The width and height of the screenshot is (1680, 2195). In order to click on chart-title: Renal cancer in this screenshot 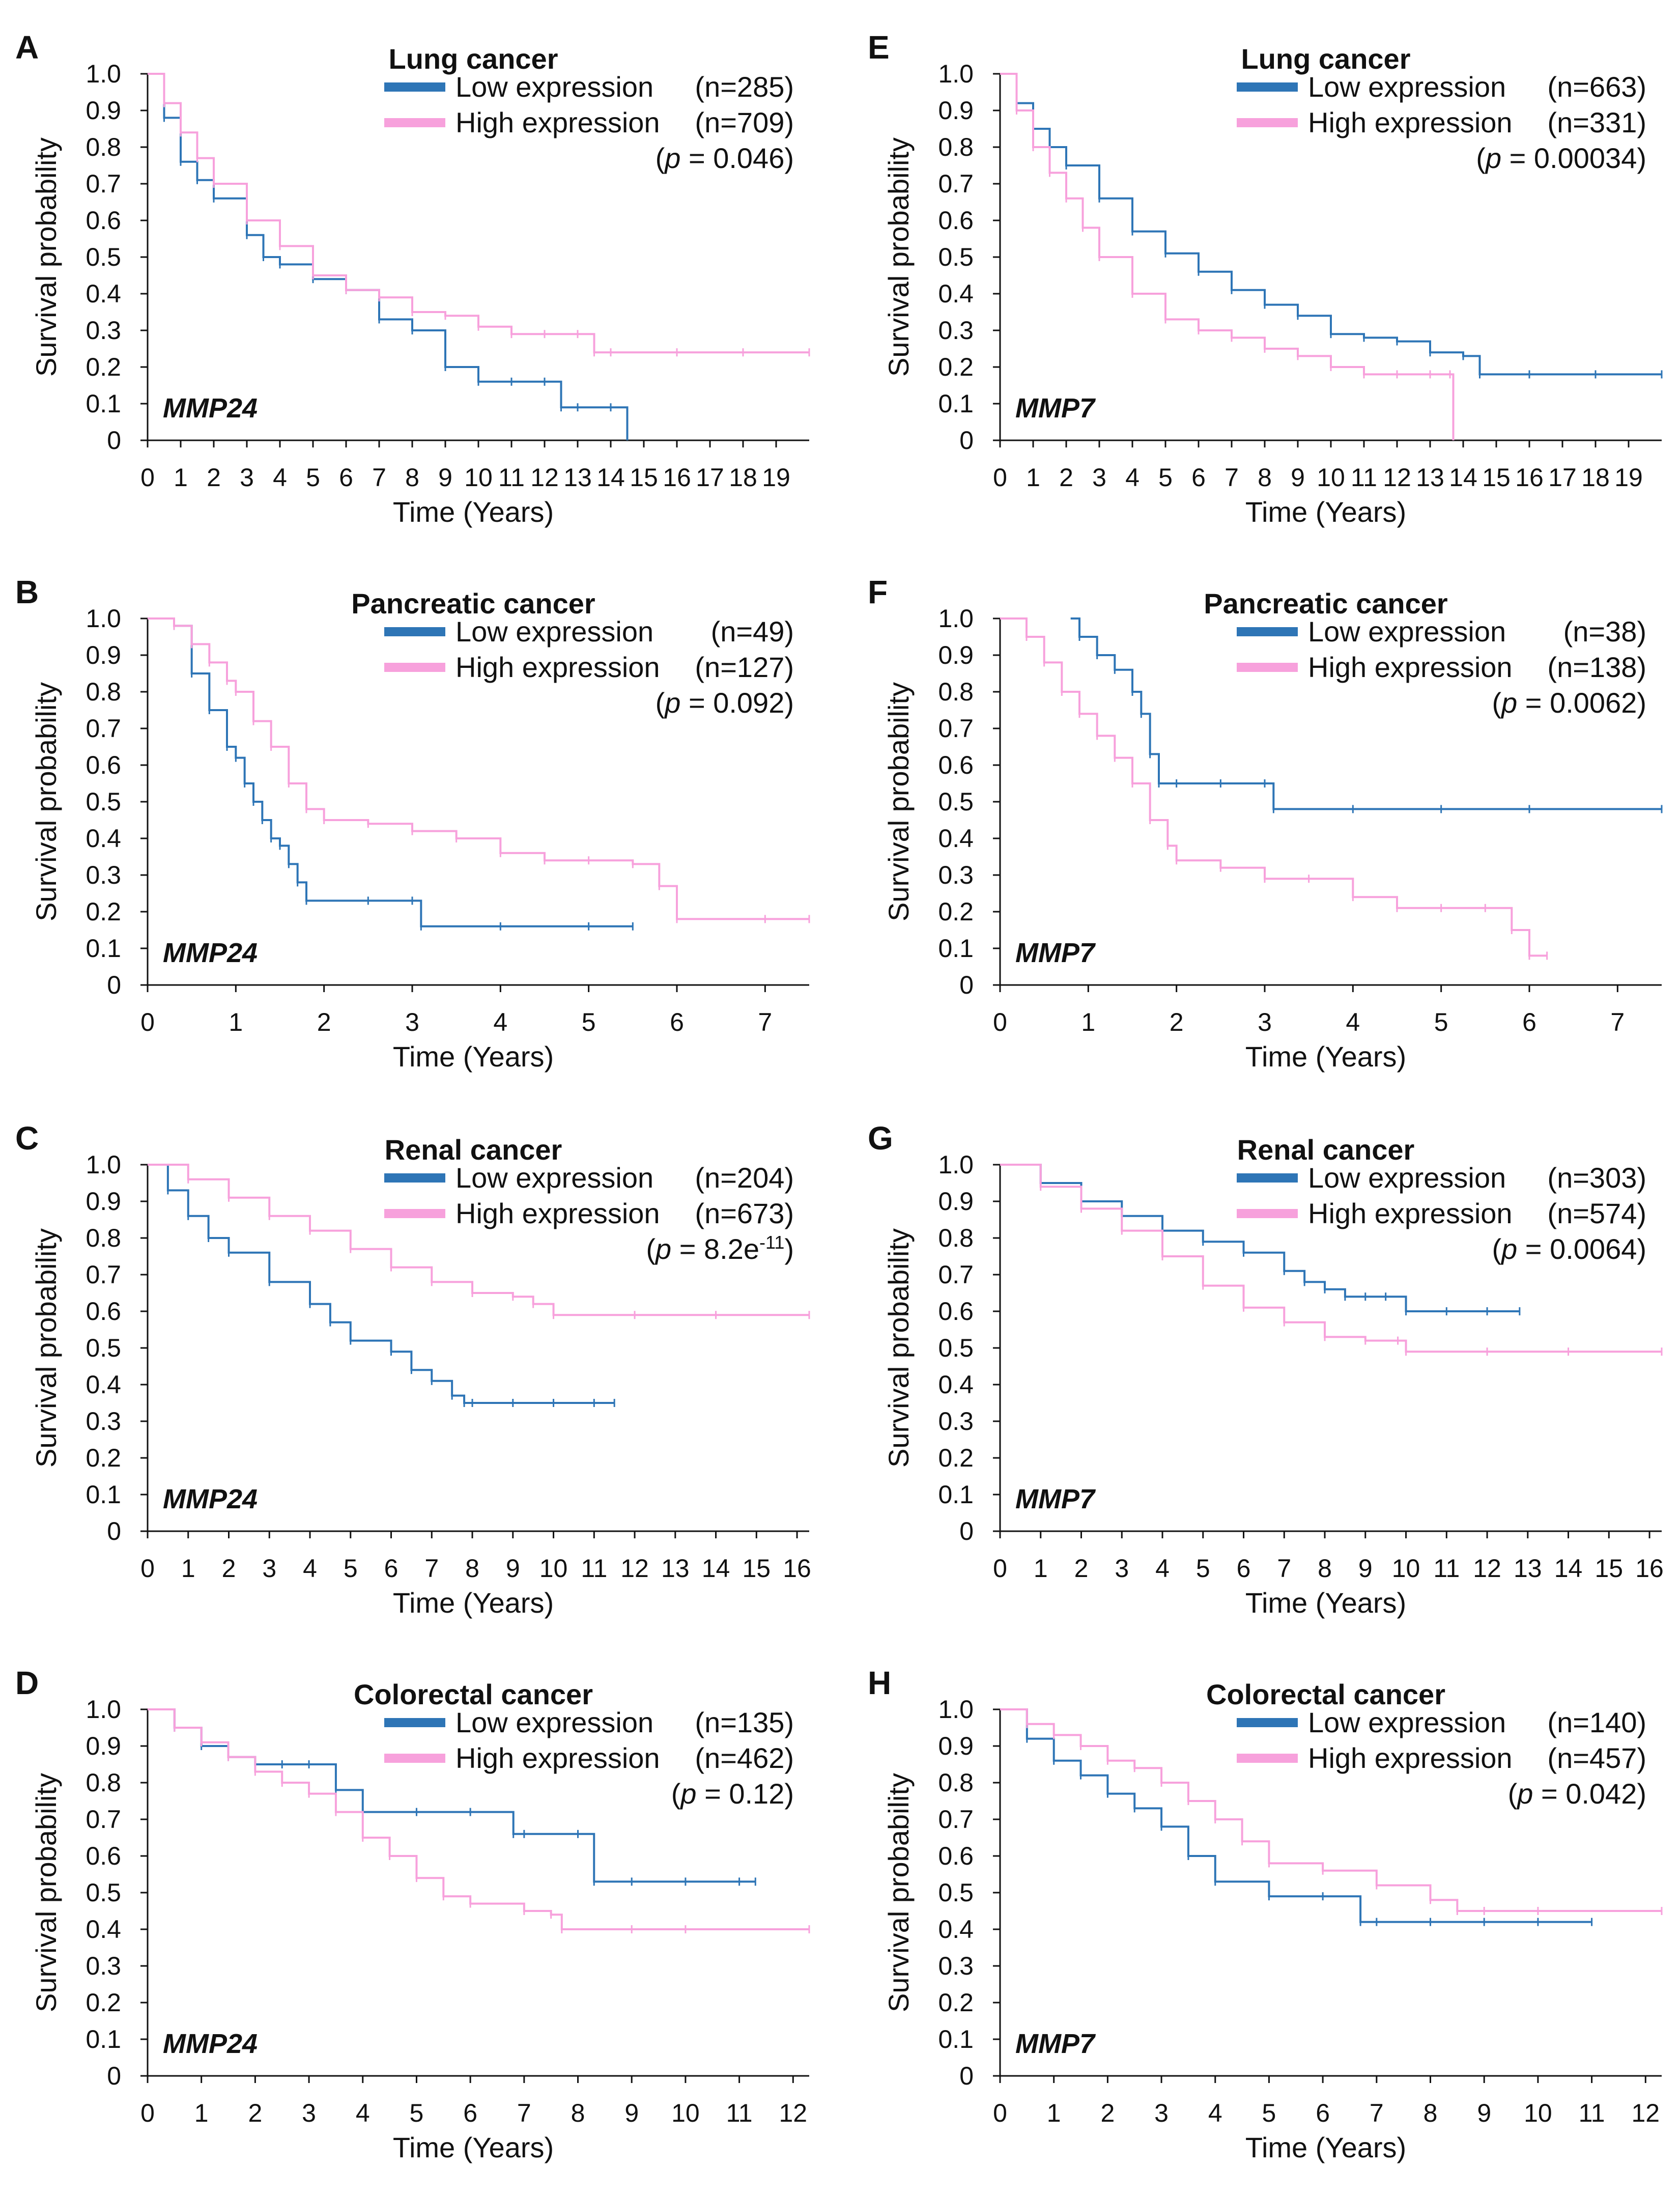, I will do `click(473, 1150)`.